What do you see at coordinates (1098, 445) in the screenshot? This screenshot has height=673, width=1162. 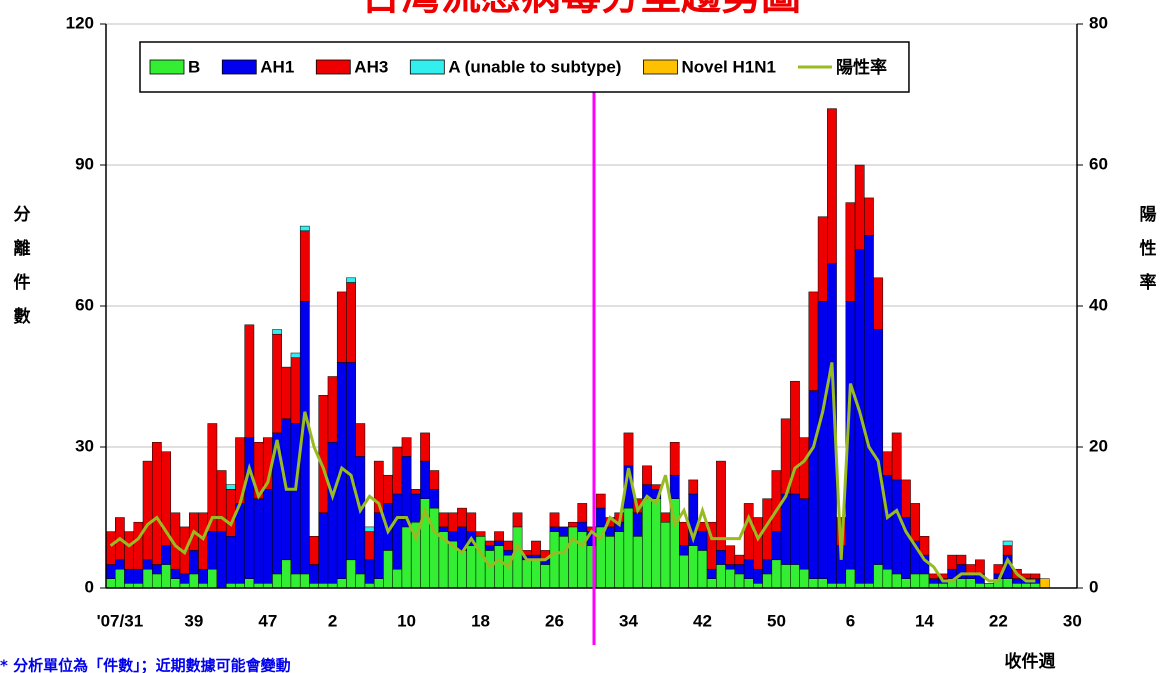 I see `y2-tick-label: 20` at bounding box center [1098, 445].